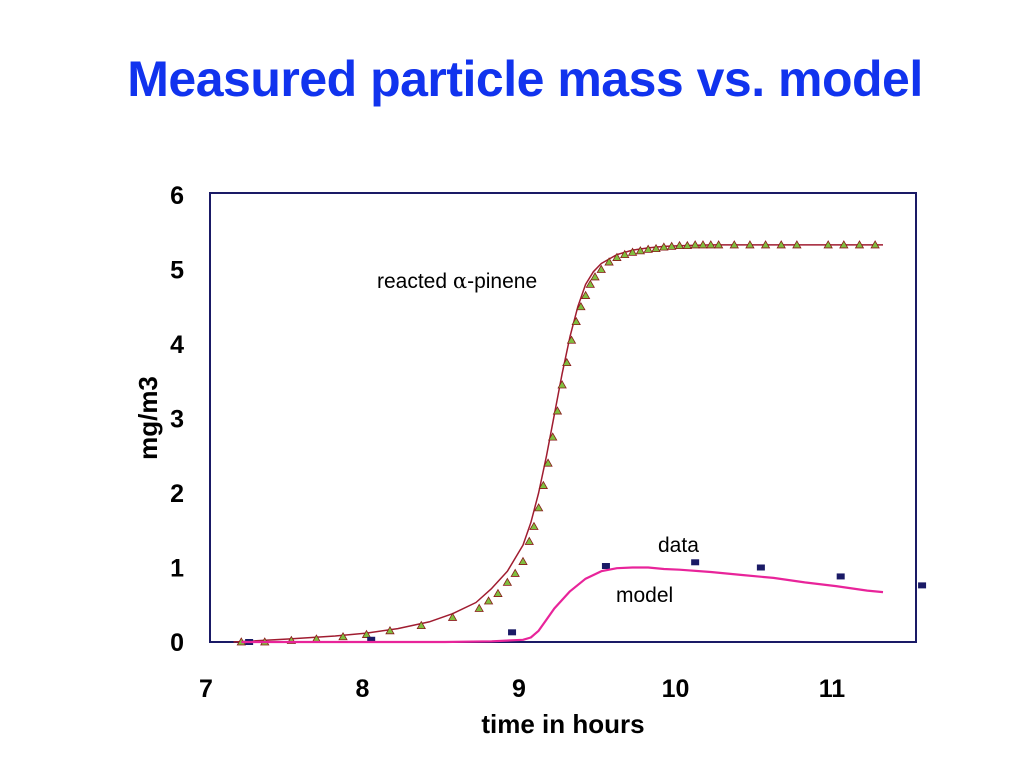 This screenshot has width=1024, height=768. I want to click on x-tick-label: 7, so click(206, 689).